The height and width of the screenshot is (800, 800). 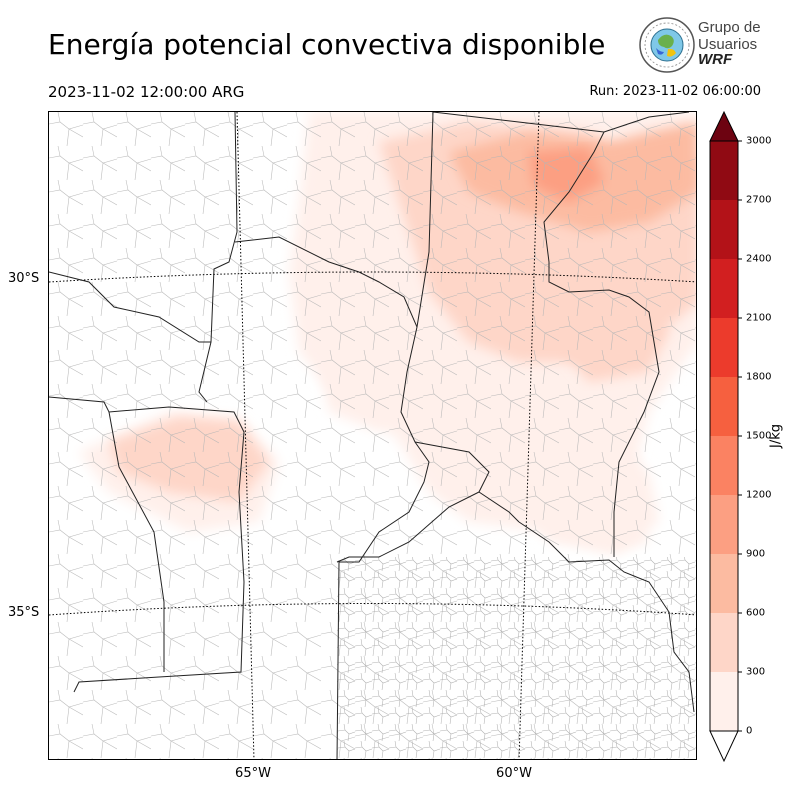 What do you see at coordinates (729, 27) in the screenshot?
I see `logo-line-1: Grupo de` at bounding box center [729, 27].